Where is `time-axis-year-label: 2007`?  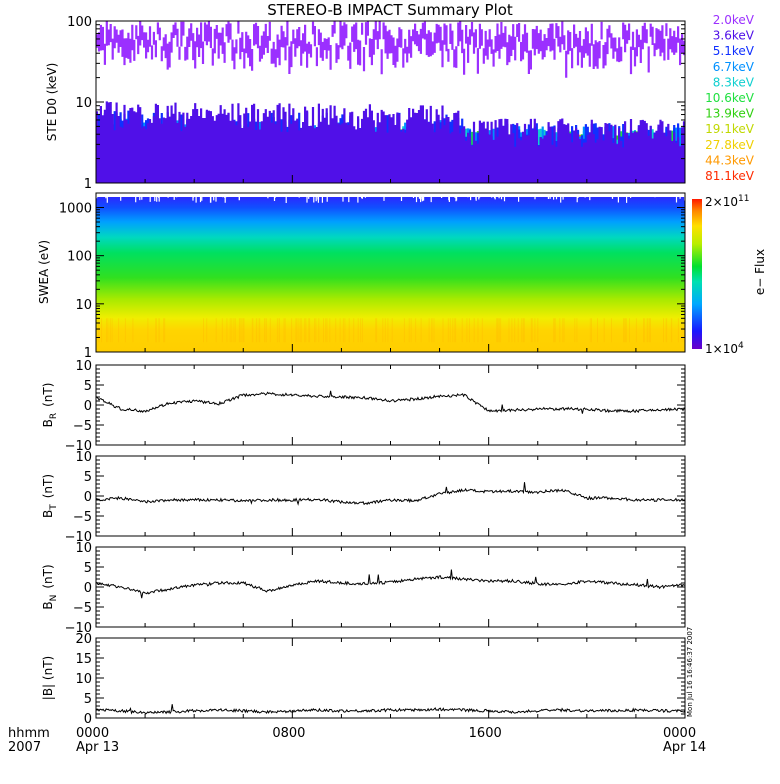
time-axis-year-label: 2007 is located at coordinates (24, 747).